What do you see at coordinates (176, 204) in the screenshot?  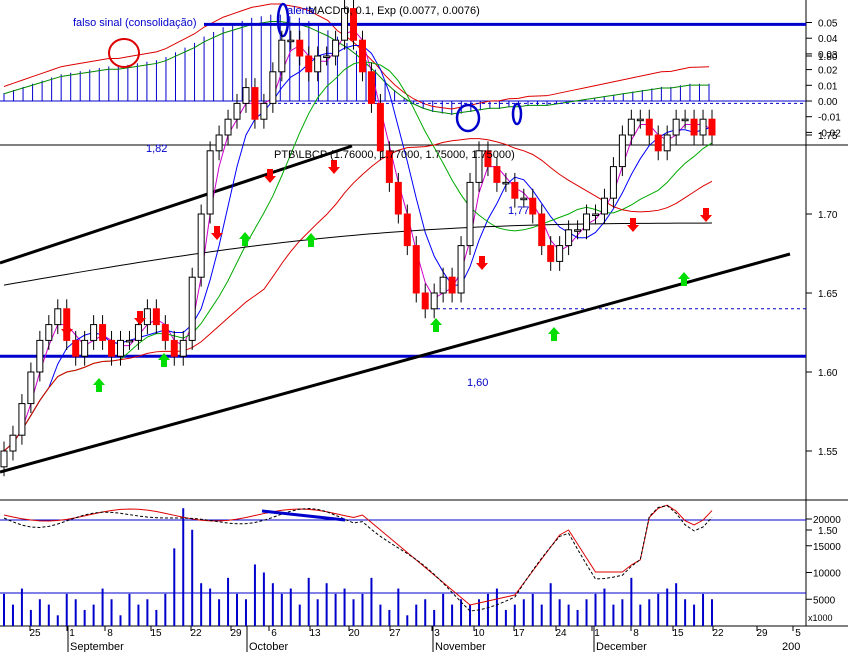 I see `upper-trendline` at bounding box center [176, 204].